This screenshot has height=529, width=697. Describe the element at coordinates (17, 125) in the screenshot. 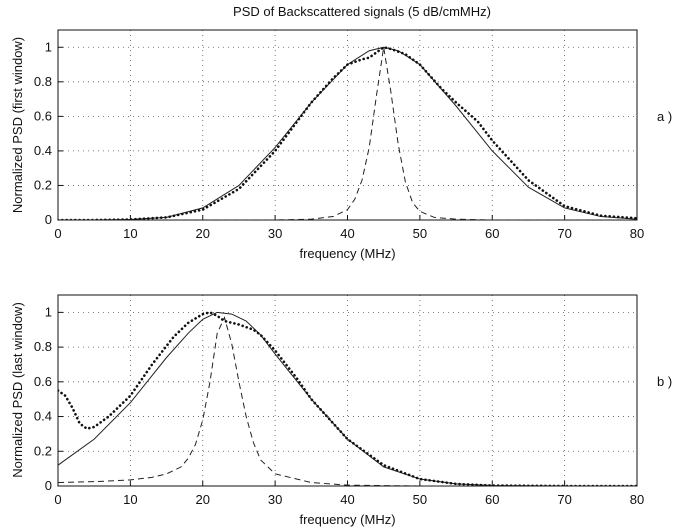

I see `y-axis-label: Normalized PSD (first window)` at that location.